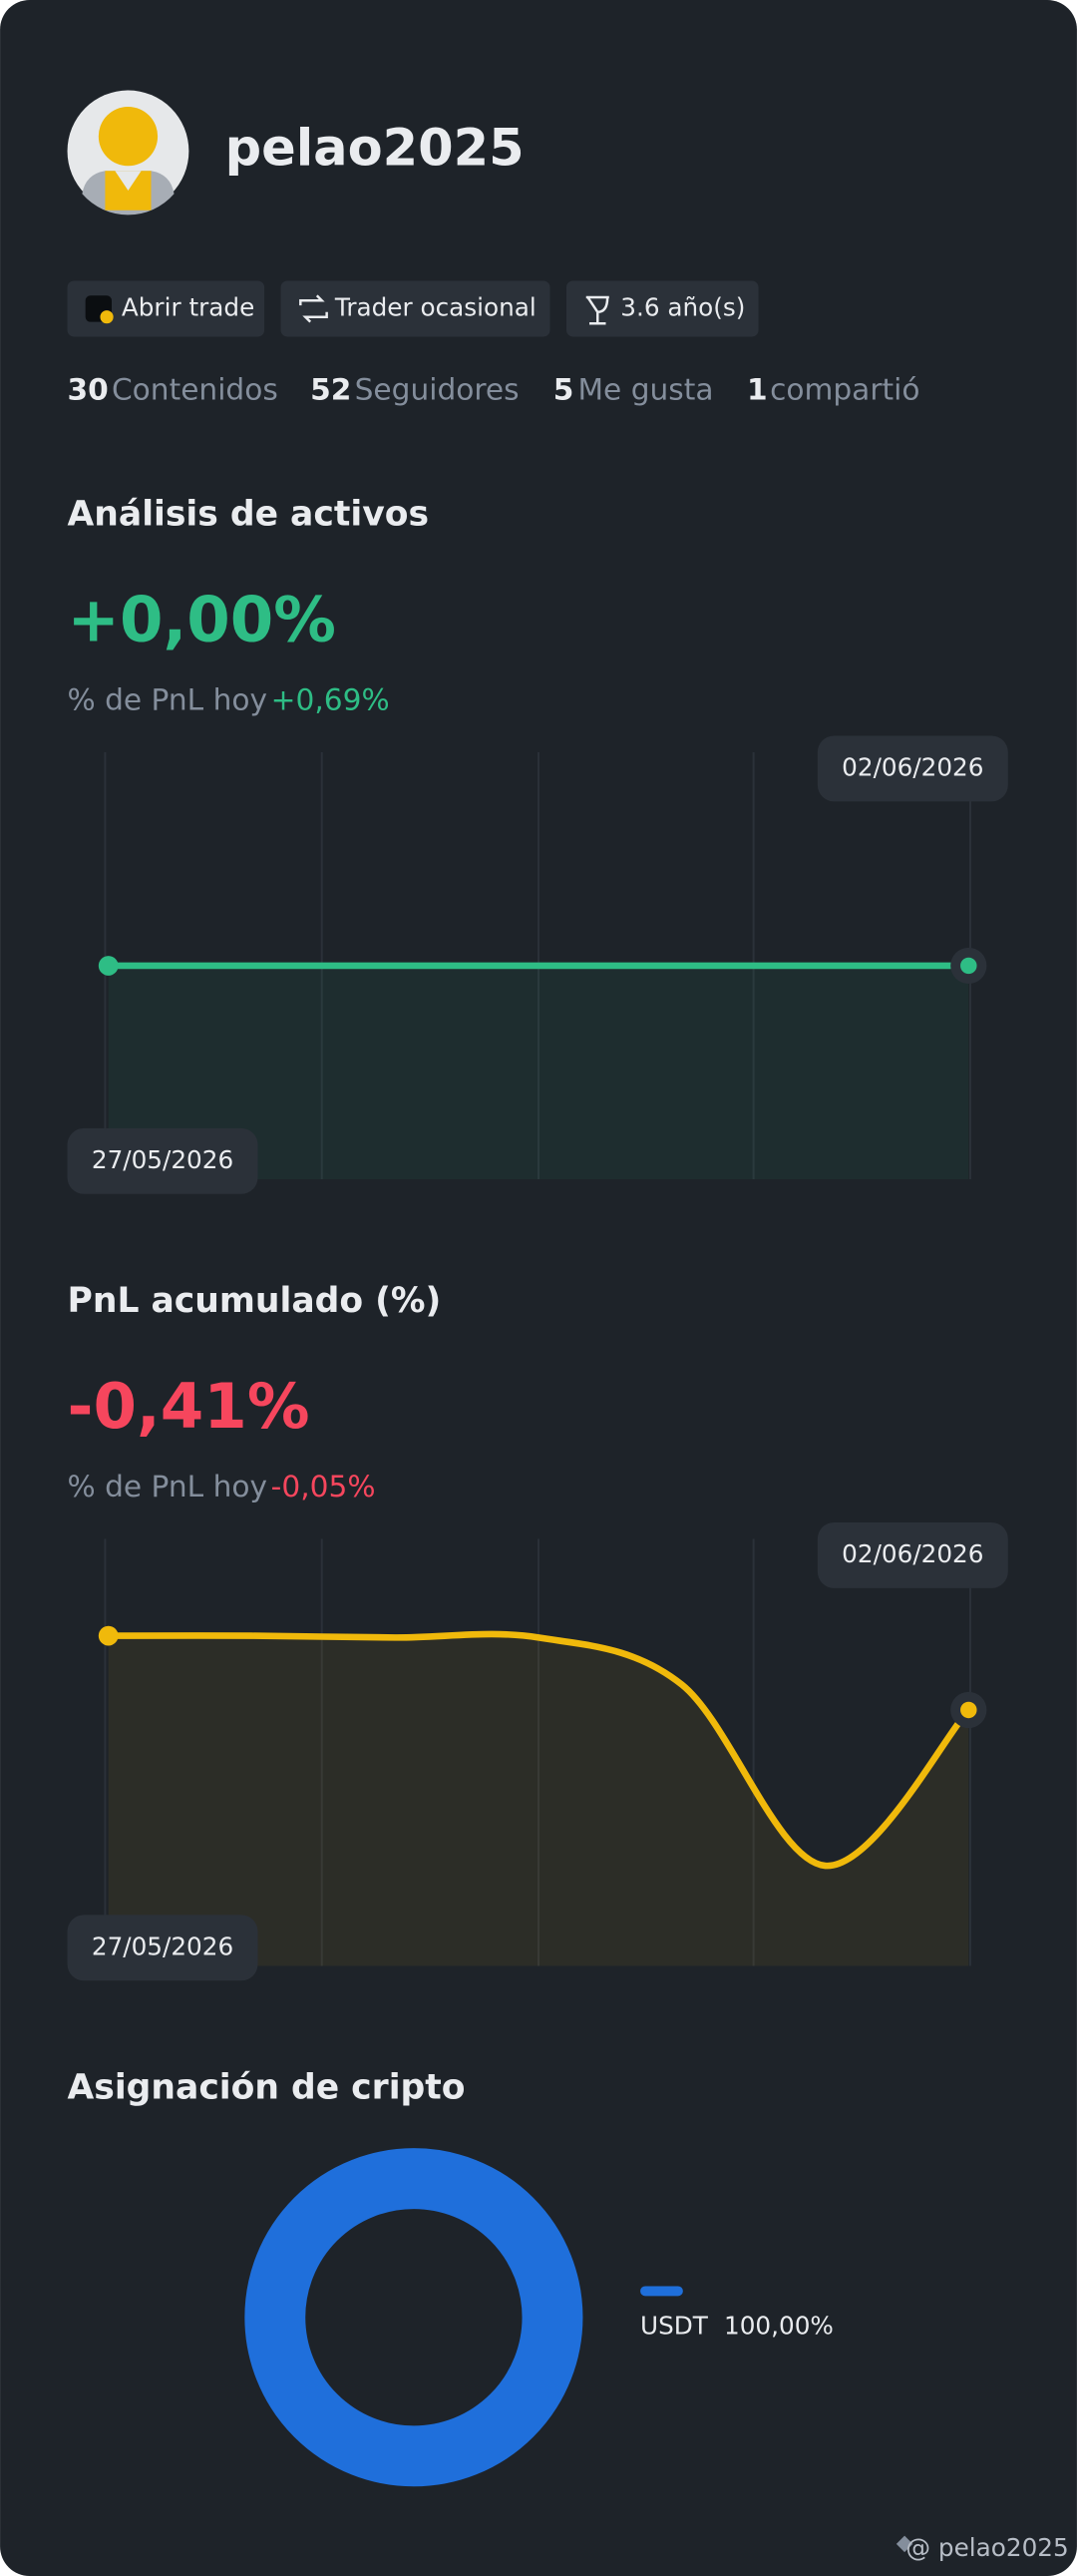  What do you see at coordinates (88, 388) in the screenshot?
I see `stat-value: 30` at bounding box center [88, 388].